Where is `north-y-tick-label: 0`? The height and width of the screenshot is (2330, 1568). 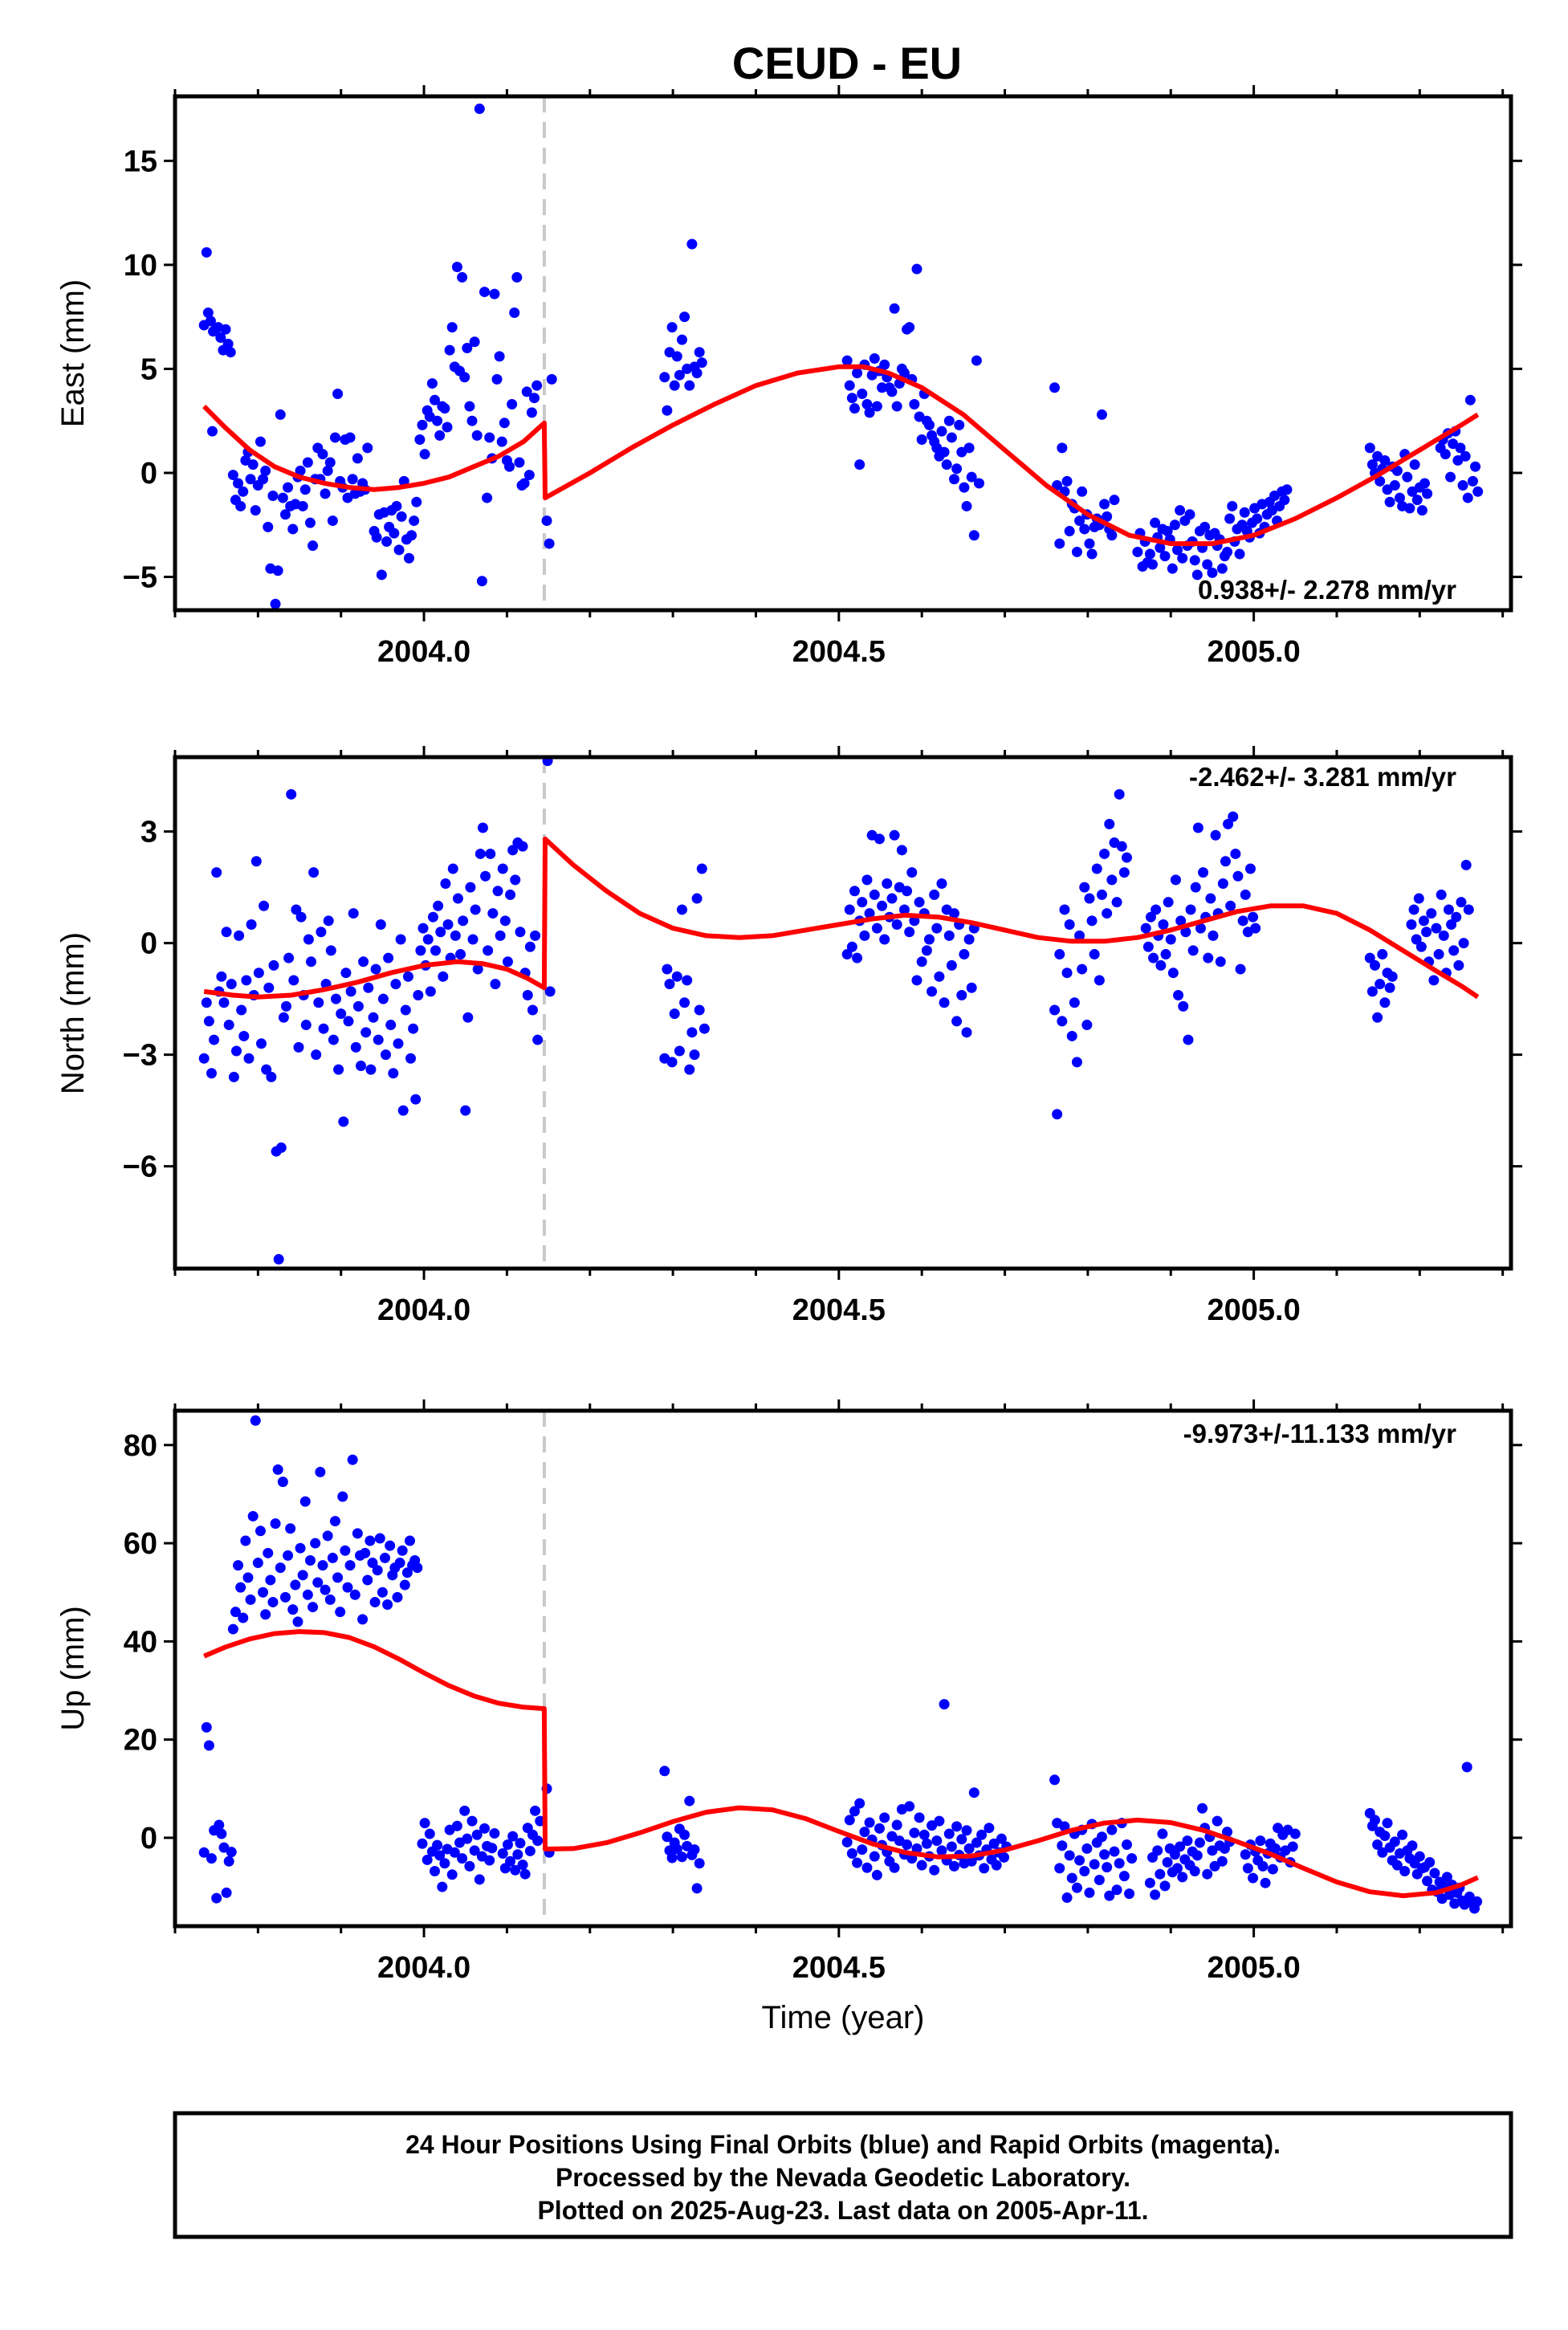 north-y-tick-label: 0 is located at coordinates (149, 944).